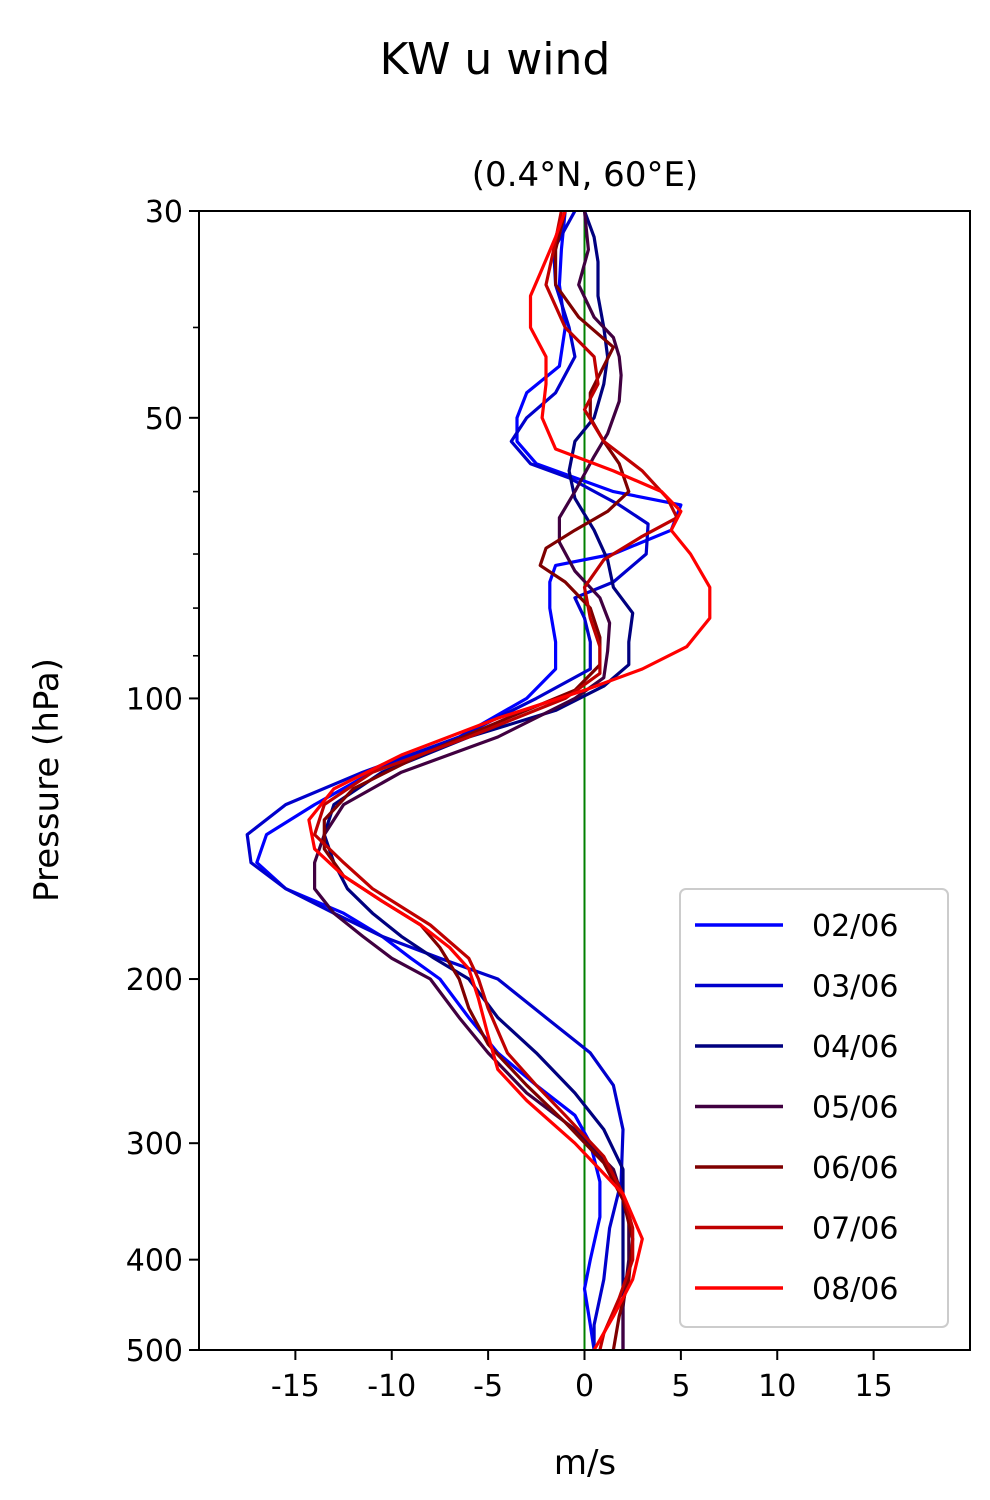 The width and height of the screenshot is (990, 1500). What do you see at coordinates (154, 1144) in the screenshot?
I see `y-tick-label: 300` at bounding box center [154, 1144].